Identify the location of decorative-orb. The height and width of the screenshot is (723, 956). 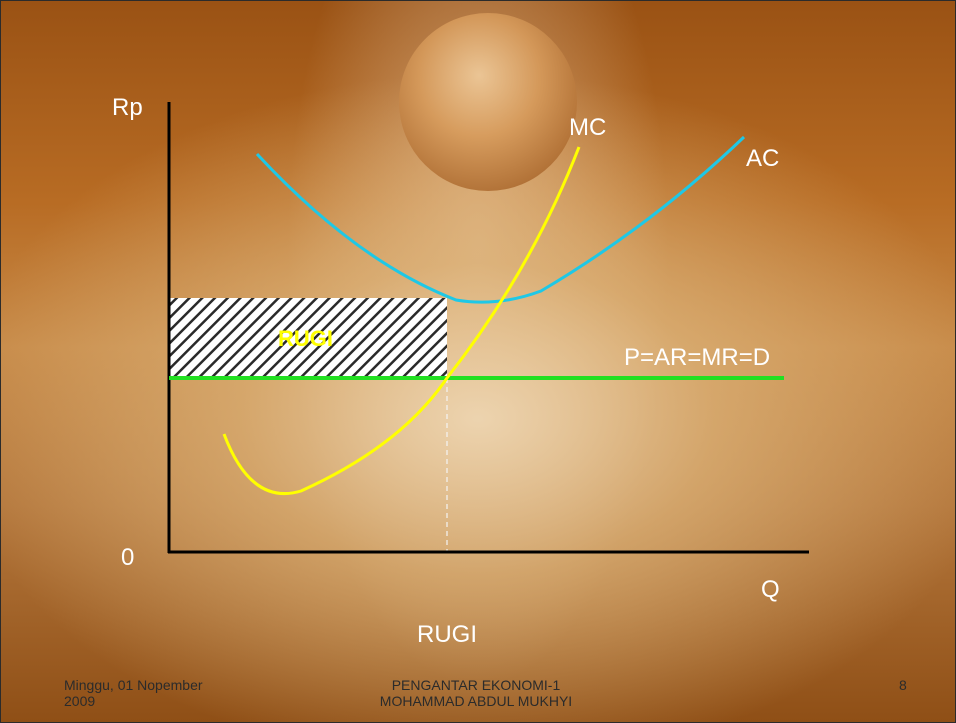
(488, 102).